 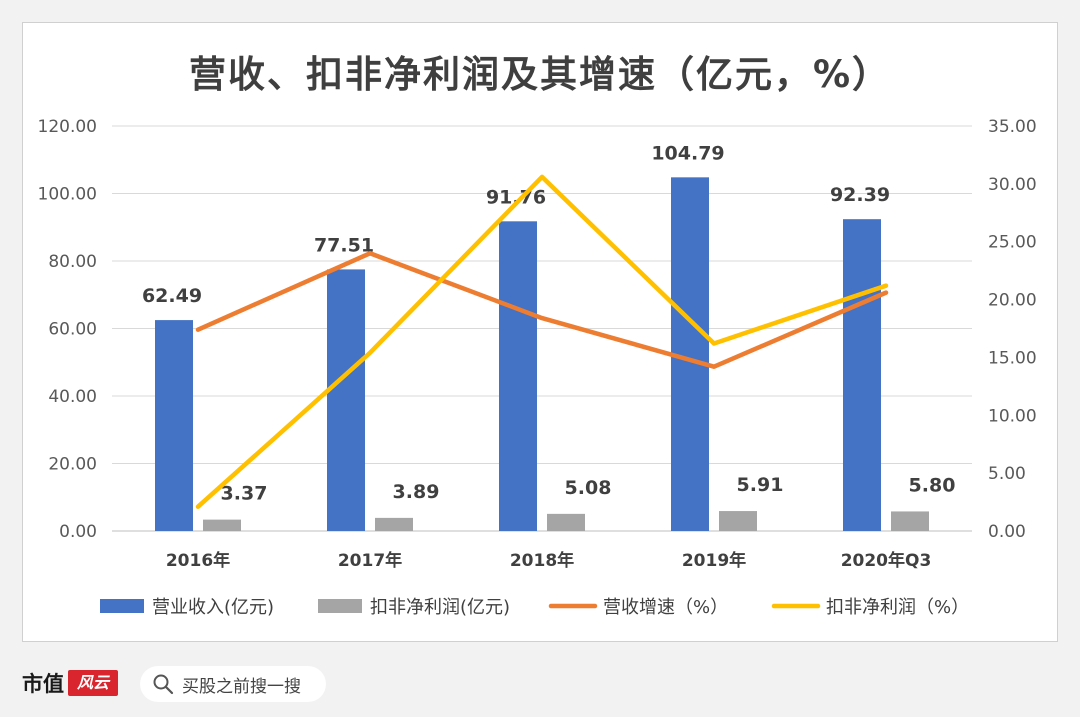 I want to click on y-left-tick-label: 0.00, so click(x=78, y=532).